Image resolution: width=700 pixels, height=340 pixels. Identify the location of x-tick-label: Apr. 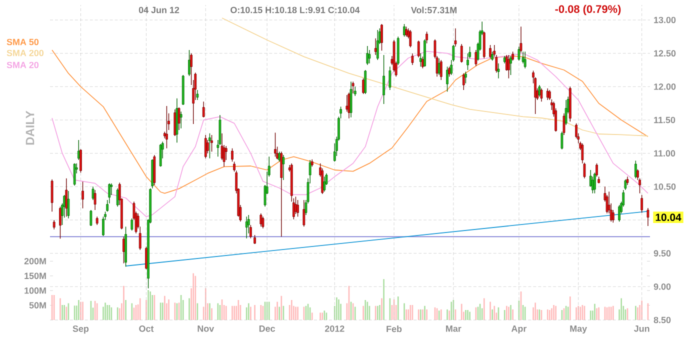
(519, 330).